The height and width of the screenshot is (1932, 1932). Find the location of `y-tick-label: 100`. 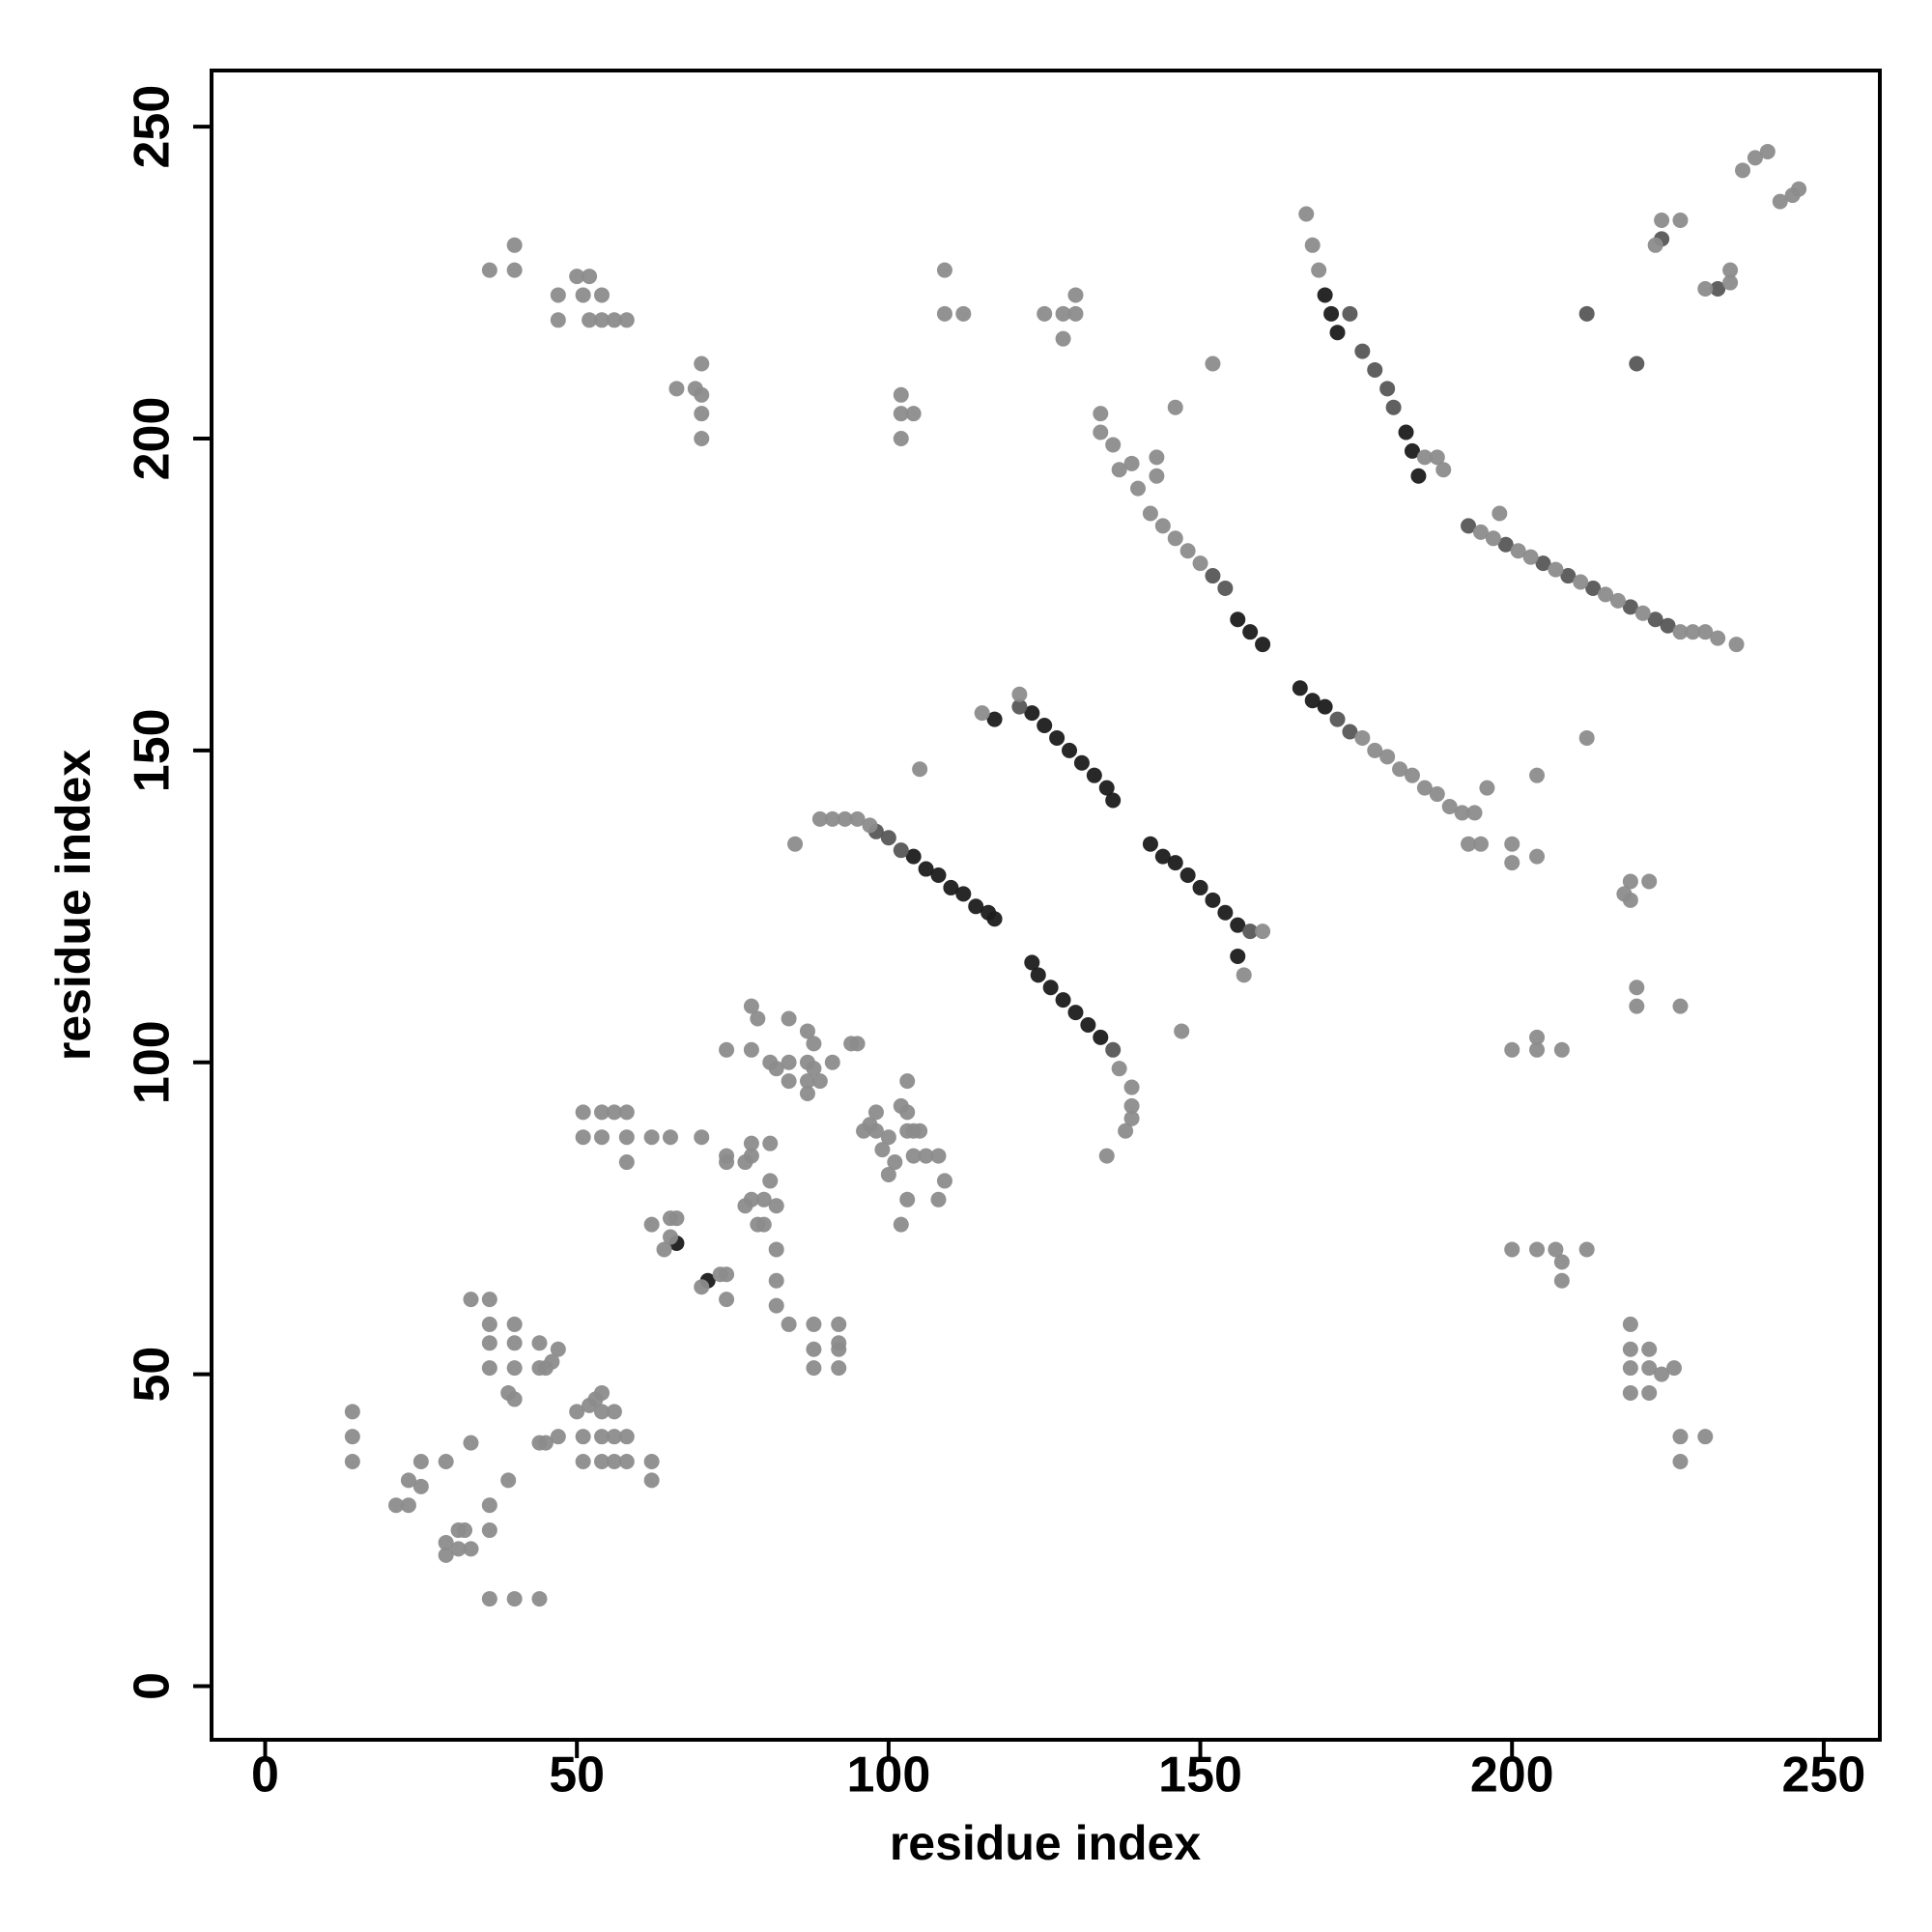

y-tick-label: 100 is located at coordinates (153, 1062).